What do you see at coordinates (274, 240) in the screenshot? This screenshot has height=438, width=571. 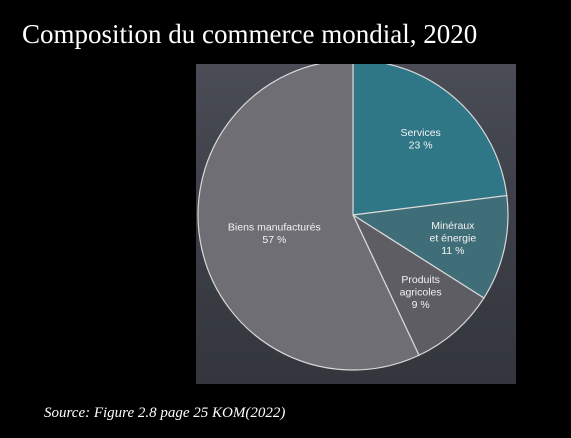 I see `slice-value-label: 57 %` at bounding box center [274, 240].